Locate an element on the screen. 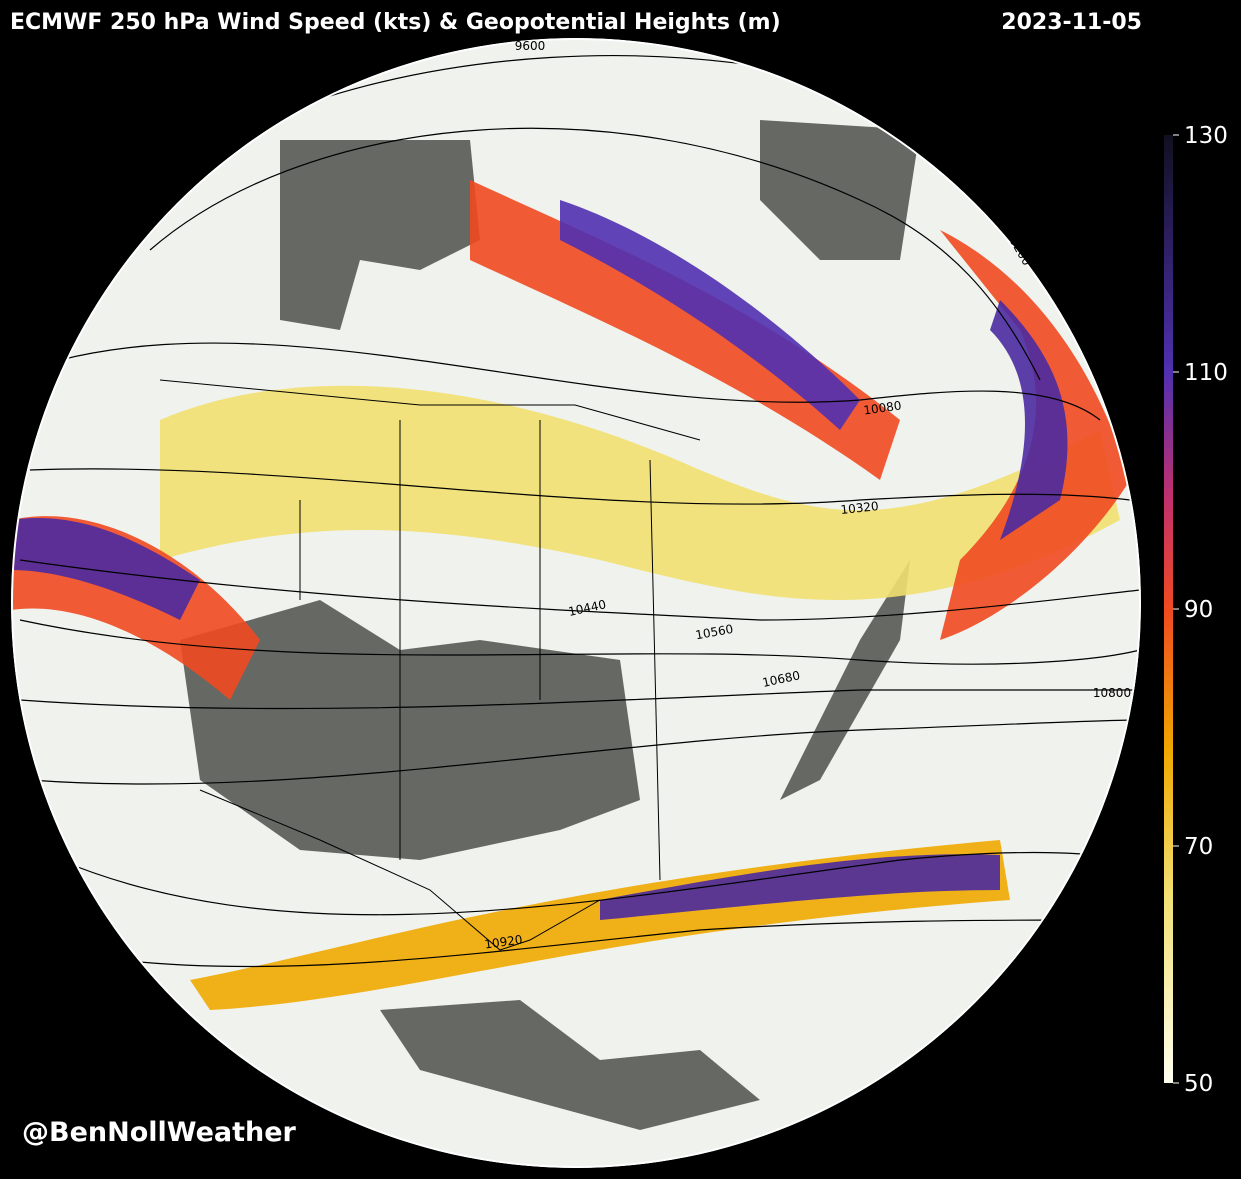 The width and height of the screenshot is (1241, 1179). colorbar is located at coordinates (1168, 609).